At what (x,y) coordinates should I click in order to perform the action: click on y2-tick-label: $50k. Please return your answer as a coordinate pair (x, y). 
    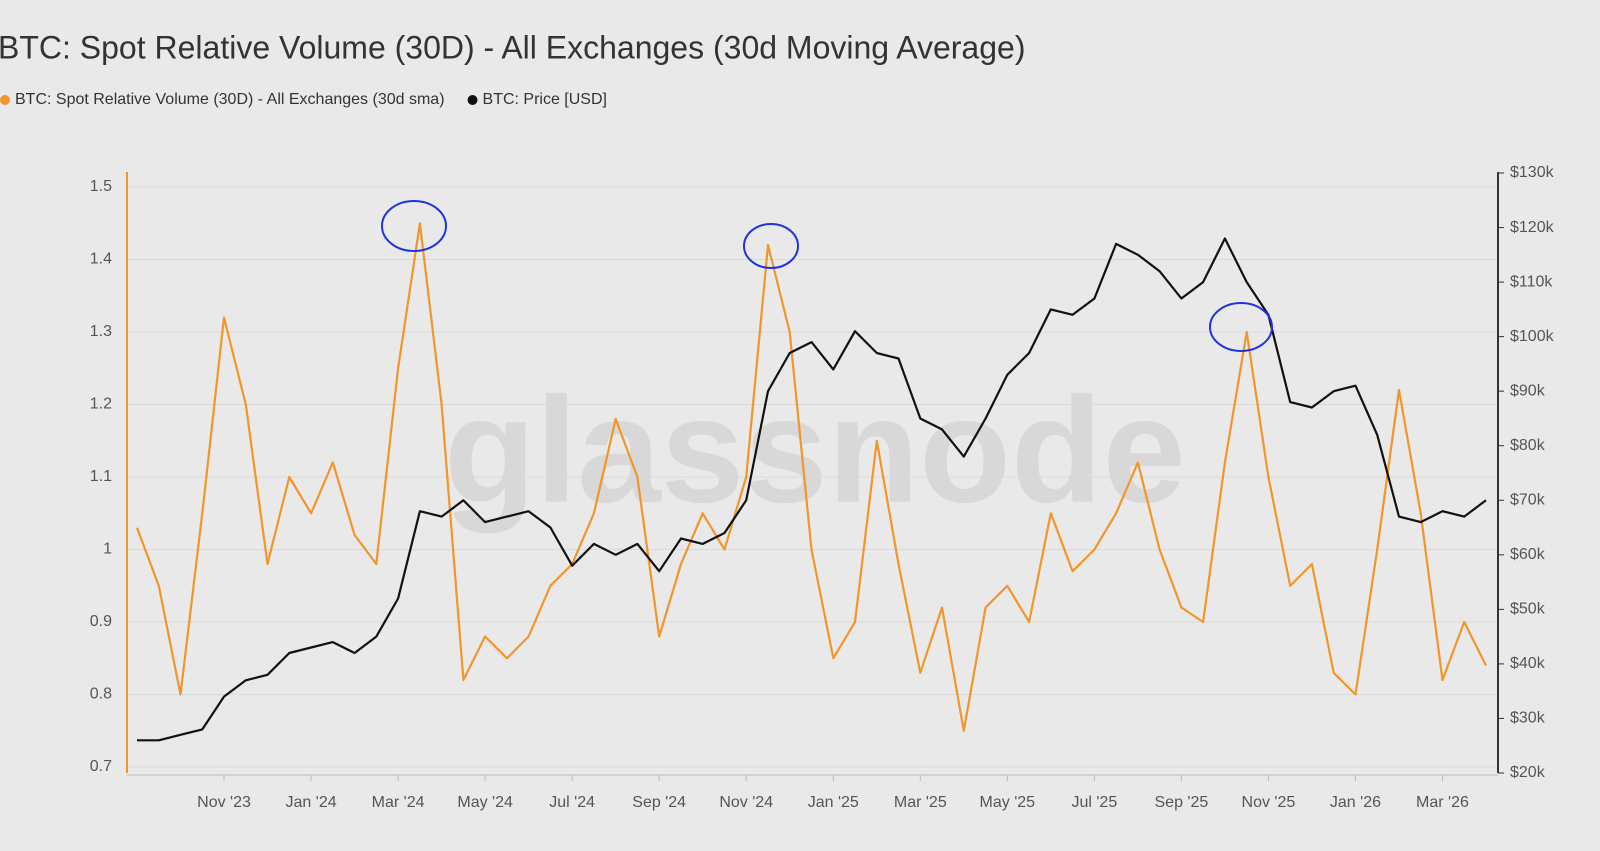
    Looking at the image, I should click on (1528, 609).